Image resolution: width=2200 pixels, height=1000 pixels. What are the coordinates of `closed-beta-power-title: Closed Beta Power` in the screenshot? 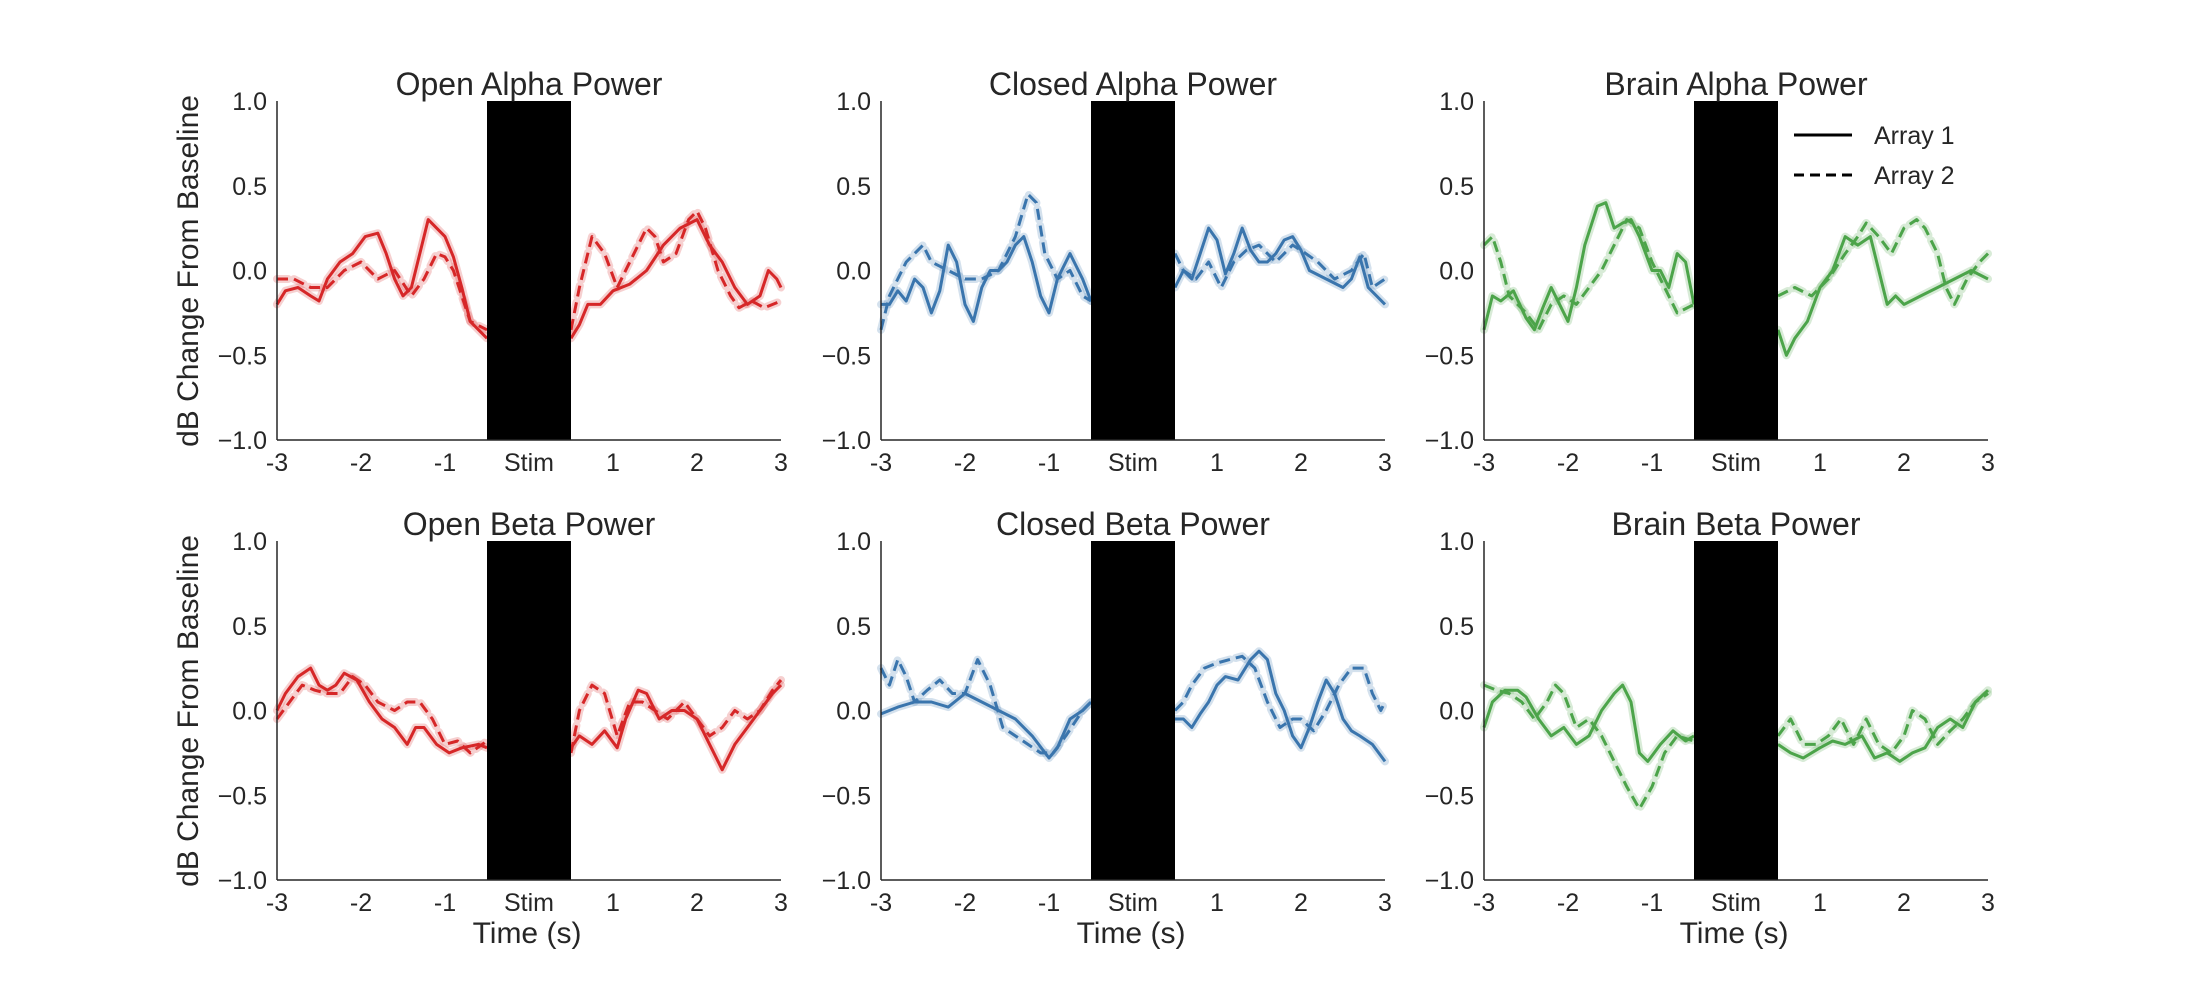 It's located at (1133, 524).